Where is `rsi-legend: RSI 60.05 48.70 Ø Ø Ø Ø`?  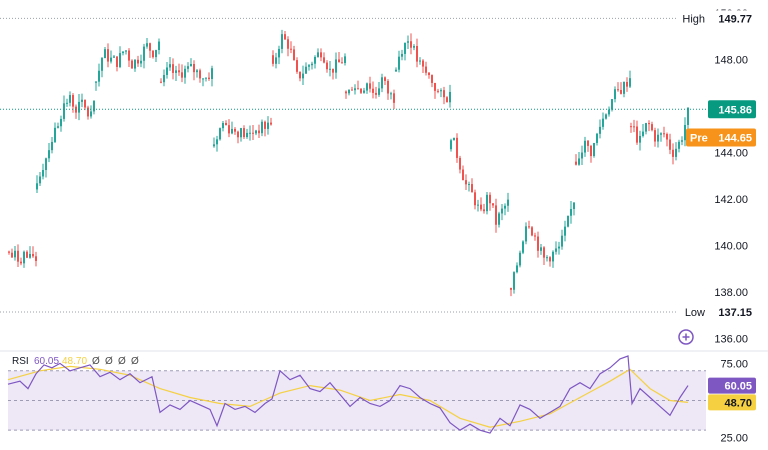 rsi-legend: RSI 60.05 48.70 Ø Ø Ø Ø is located at coordinates (75, 361).